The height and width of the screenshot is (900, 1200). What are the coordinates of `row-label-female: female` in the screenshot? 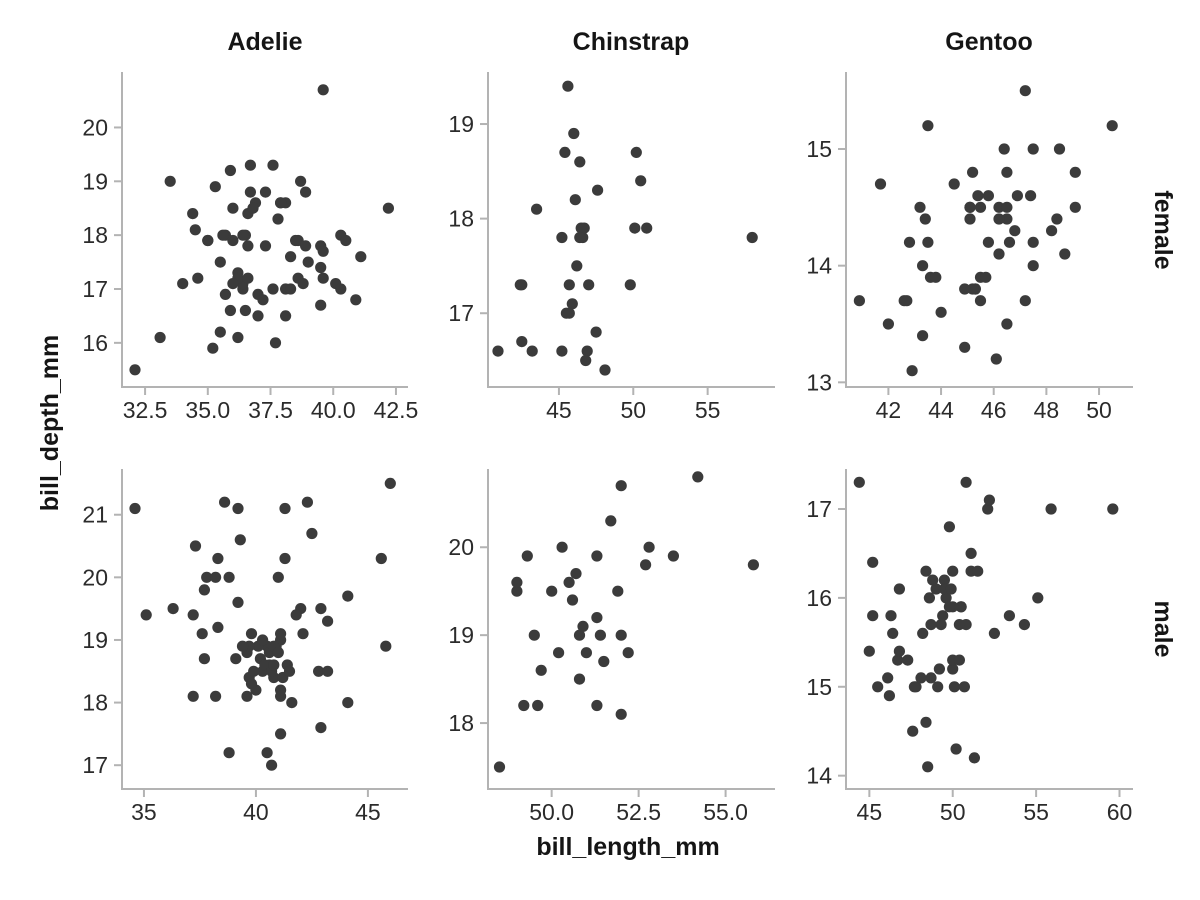 It's located at (1163, 230).